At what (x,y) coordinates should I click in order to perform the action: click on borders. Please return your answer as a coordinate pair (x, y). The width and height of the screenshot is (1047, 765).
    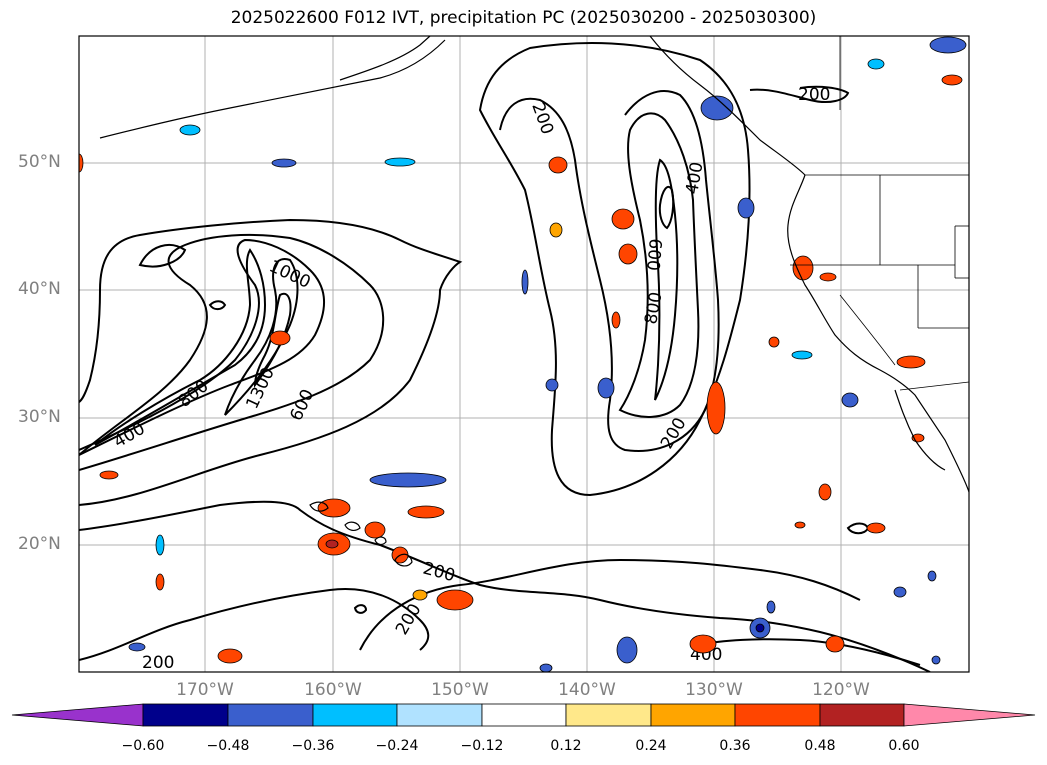
    Looking at the image, I should click on (879, 213).